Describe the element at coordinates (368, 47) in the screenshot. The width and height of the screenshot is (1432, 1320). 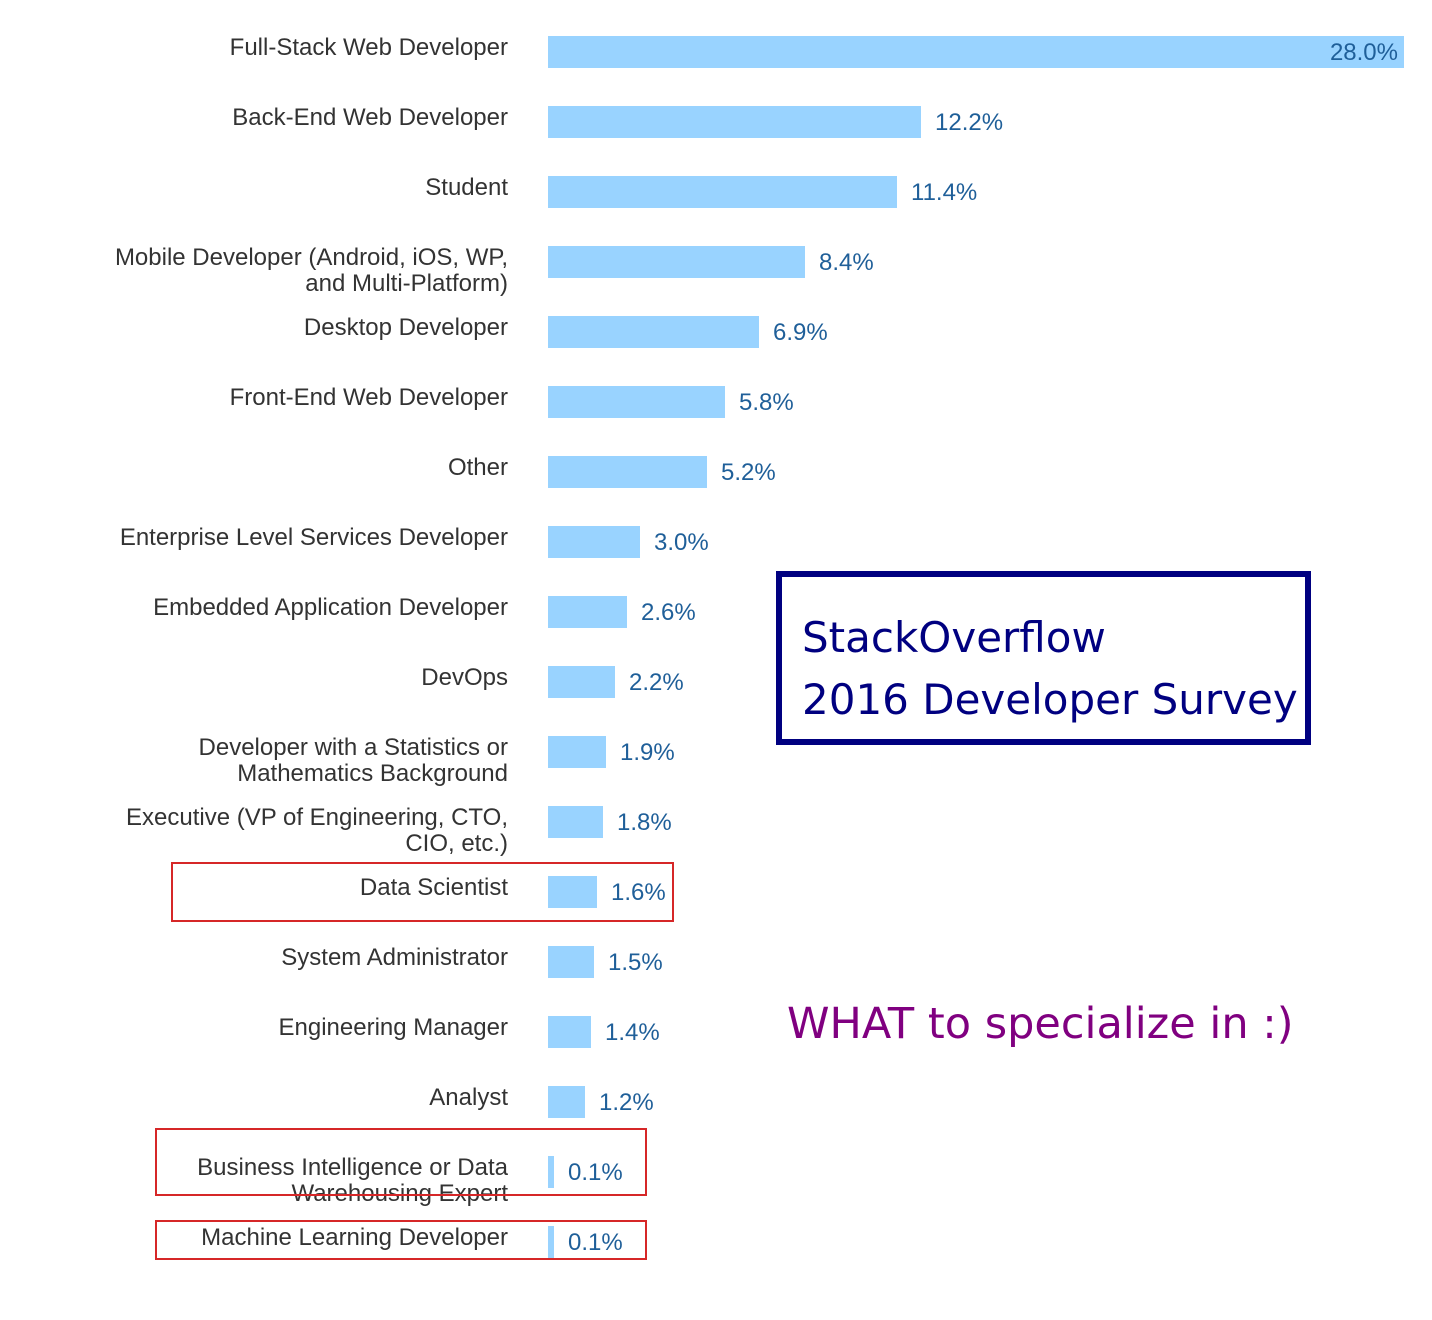
I see `category-label: Full-Stack Web Developer` at that location.